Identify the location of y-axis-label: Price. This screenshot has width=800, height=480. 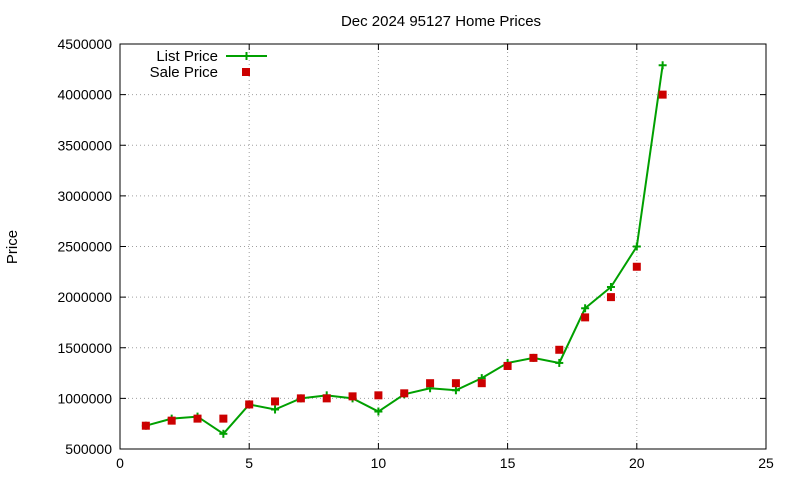
(12, 247).